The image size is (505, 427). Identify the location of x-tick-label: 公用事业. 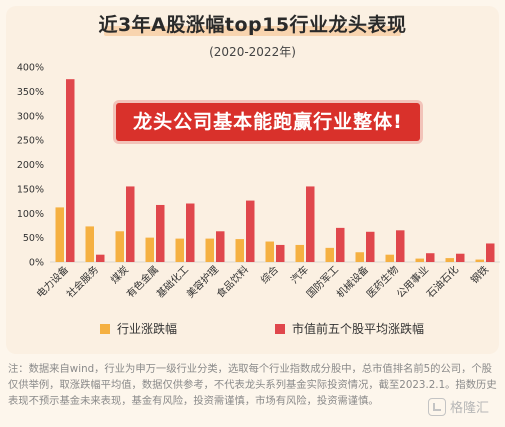
(412, 281).